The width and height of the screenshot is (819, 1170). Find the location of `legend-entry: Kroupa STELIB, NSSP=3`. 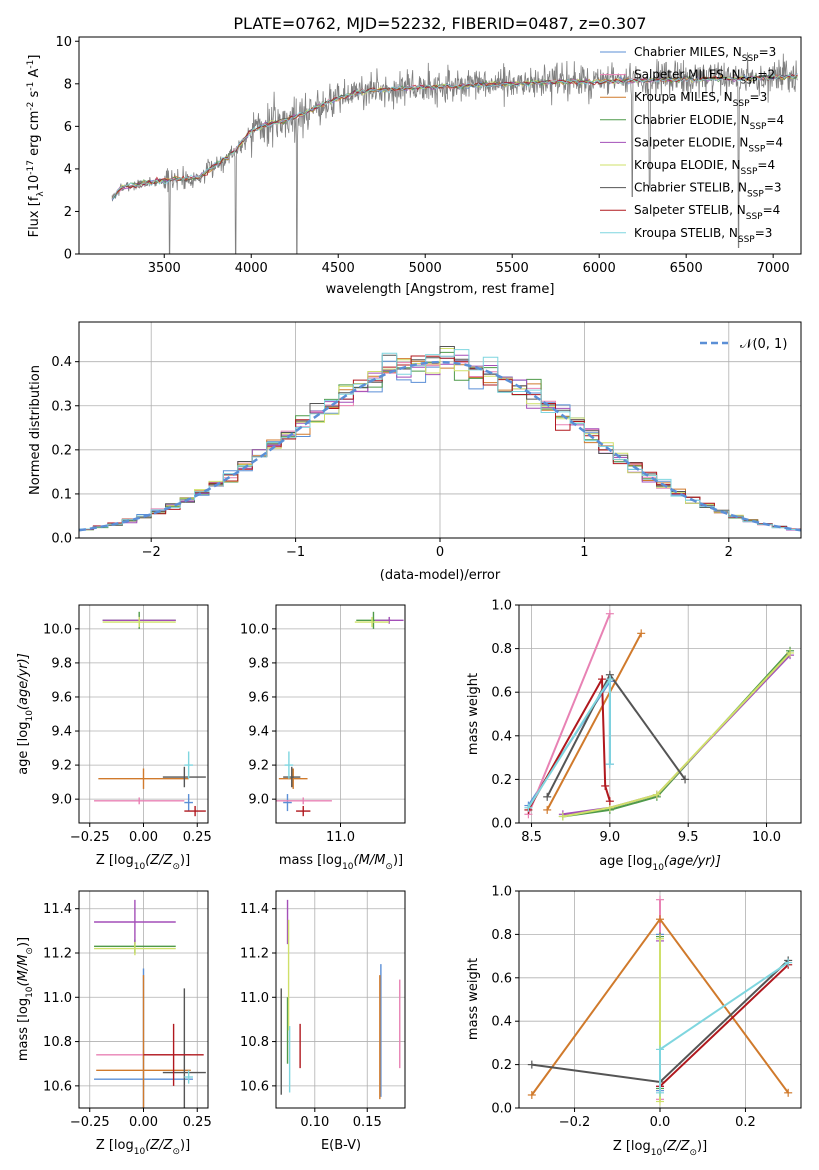

legend-entry: Kroupa STELIB, NSSP=3 is located at coordinates (703, 235).